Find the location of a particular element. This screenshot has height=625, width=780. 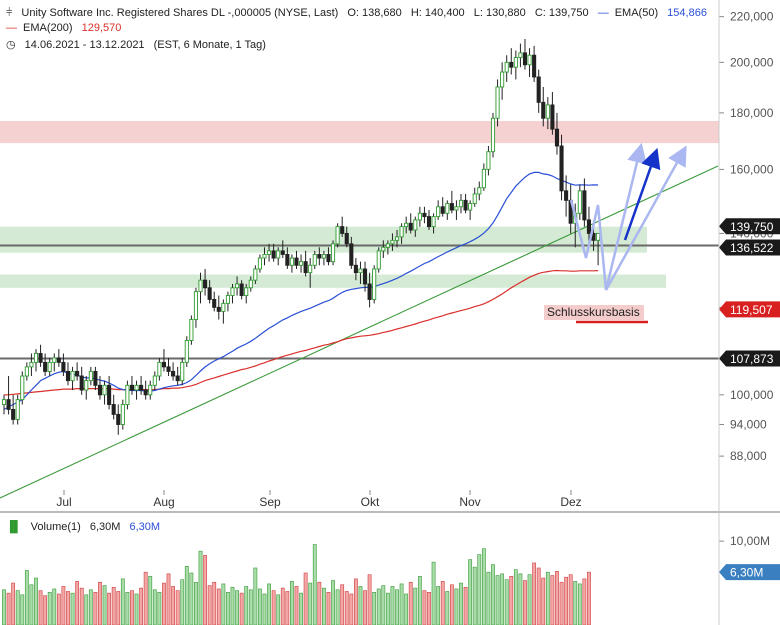

volume-tick-label: 10,00M is located at coordinates (750, 541).